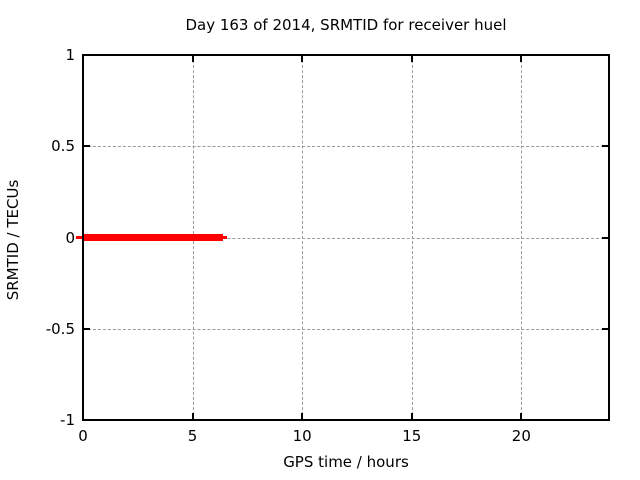 Image resolution: width=640 pixels, height=480 pixels. Describe the element at coordinates (70, 237) in the screenshot. I see `y-tick-label: 0` at that location.